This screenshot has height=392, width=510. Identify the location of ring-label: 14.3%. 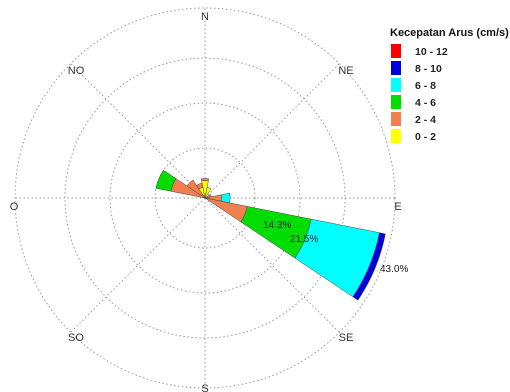
(277, 225).